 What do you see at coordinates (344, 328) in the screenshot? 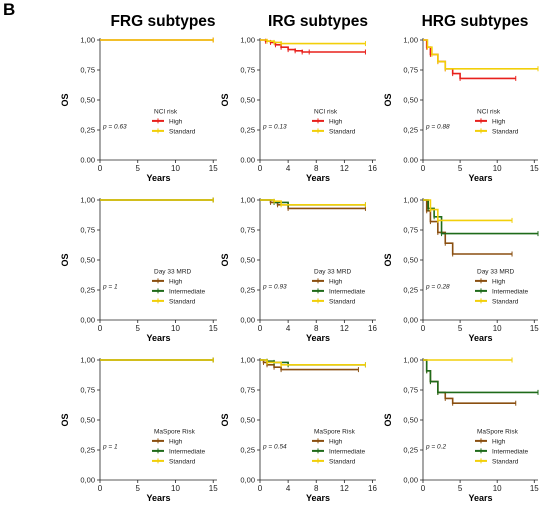
I see `x-tick-label: 12` at bounding box center [344, 328].